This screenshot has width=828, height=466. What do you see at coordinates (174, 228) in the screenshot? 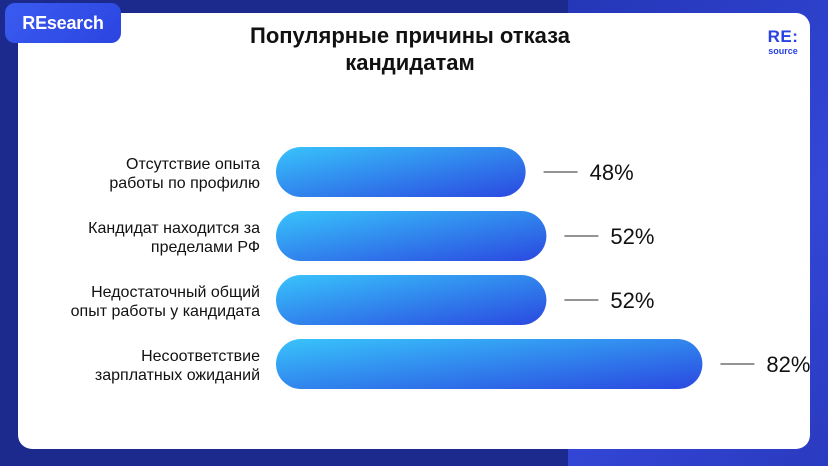
I see `category-label: Кандидат находится за` at bounding box center [174, 228].